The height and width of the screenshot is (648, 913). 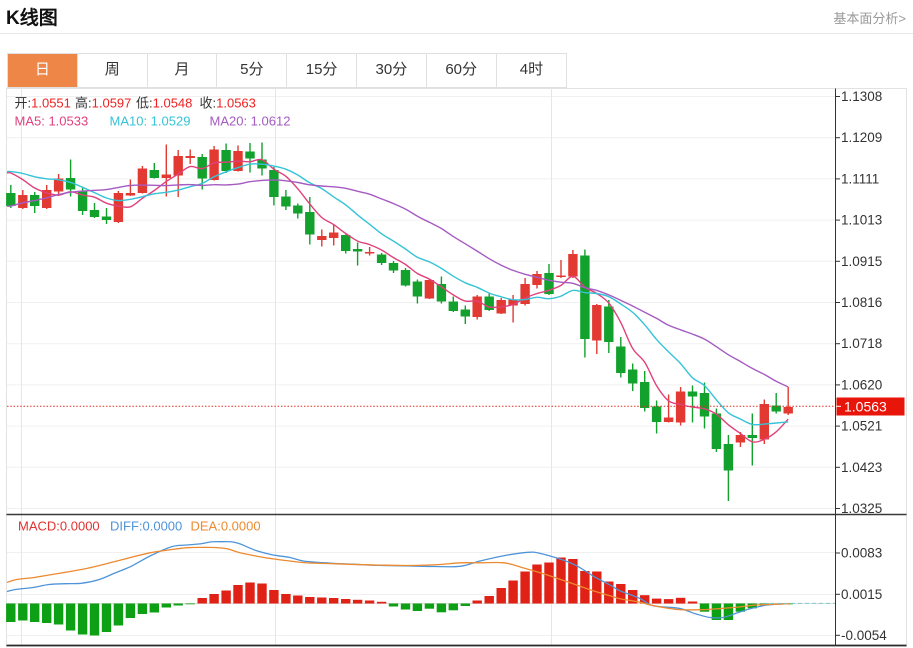 What do you see at coordinates (861, 508) in the screenshot?
I see `svg-text: 1.0325` at bounding box center [861, 508].